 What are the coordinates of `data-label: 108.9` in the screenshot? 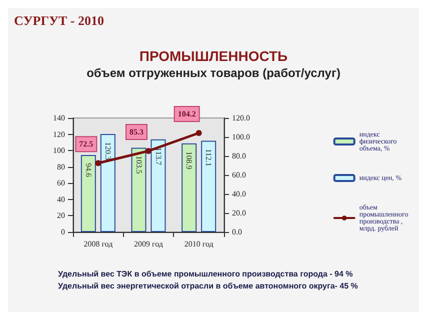 It's located at (189, 160).